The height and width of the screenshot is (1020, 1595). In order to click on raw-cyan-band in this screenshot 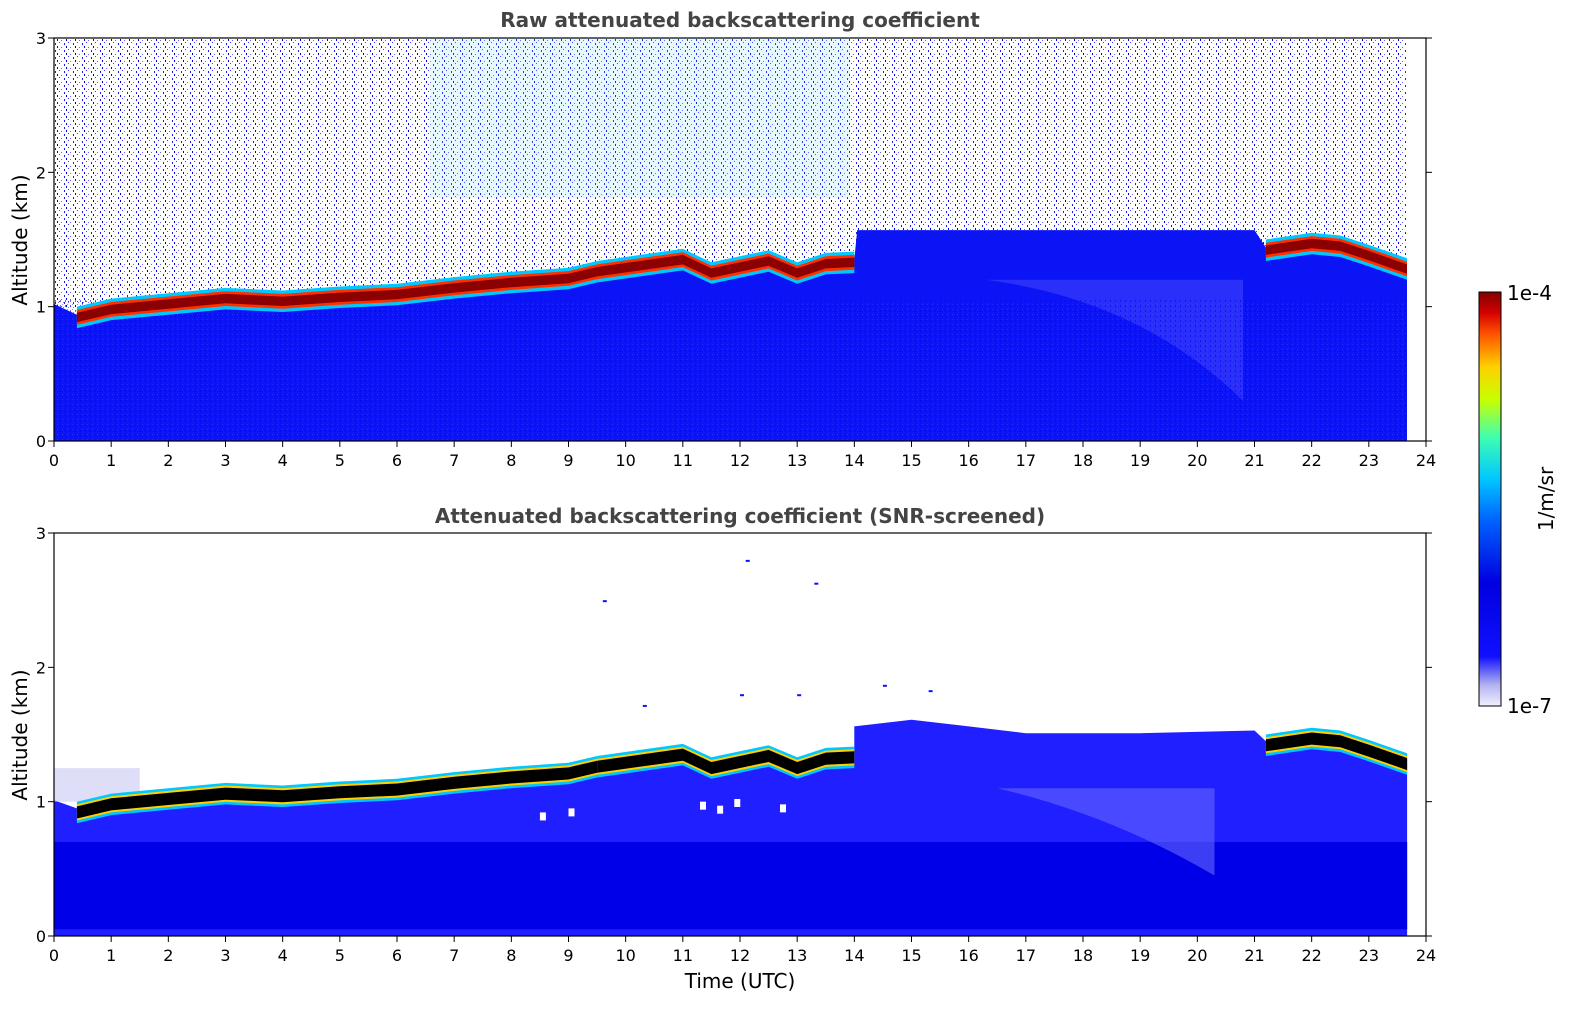, I will do `click(640, 118)`.